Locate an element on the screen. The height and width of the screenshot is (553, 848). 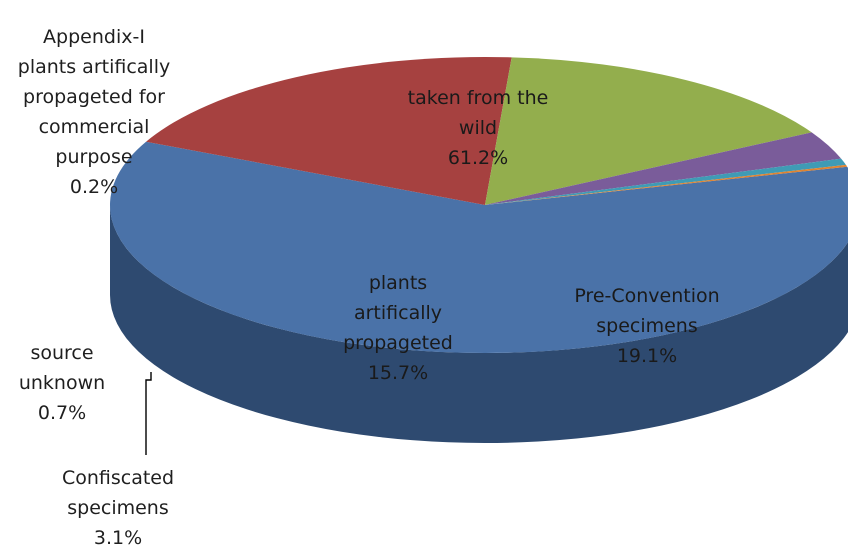
slice-plants-artifically-propageted is located at coordinates (648, 131).